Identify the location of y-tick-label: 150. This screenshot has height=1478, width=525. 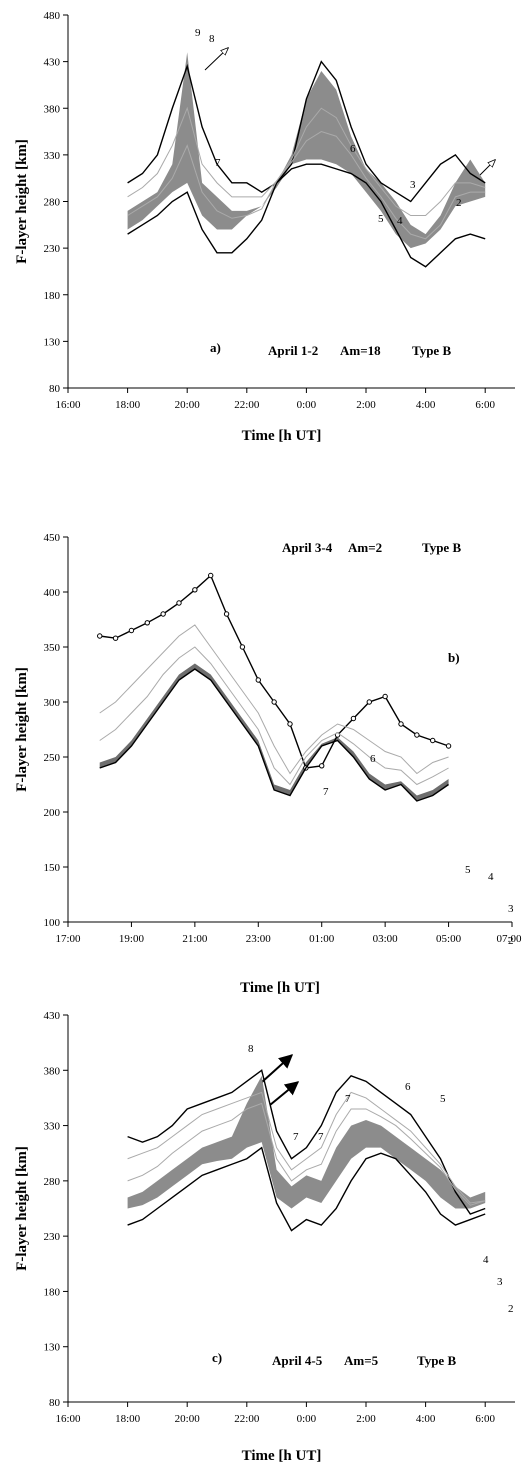
(52, 868).